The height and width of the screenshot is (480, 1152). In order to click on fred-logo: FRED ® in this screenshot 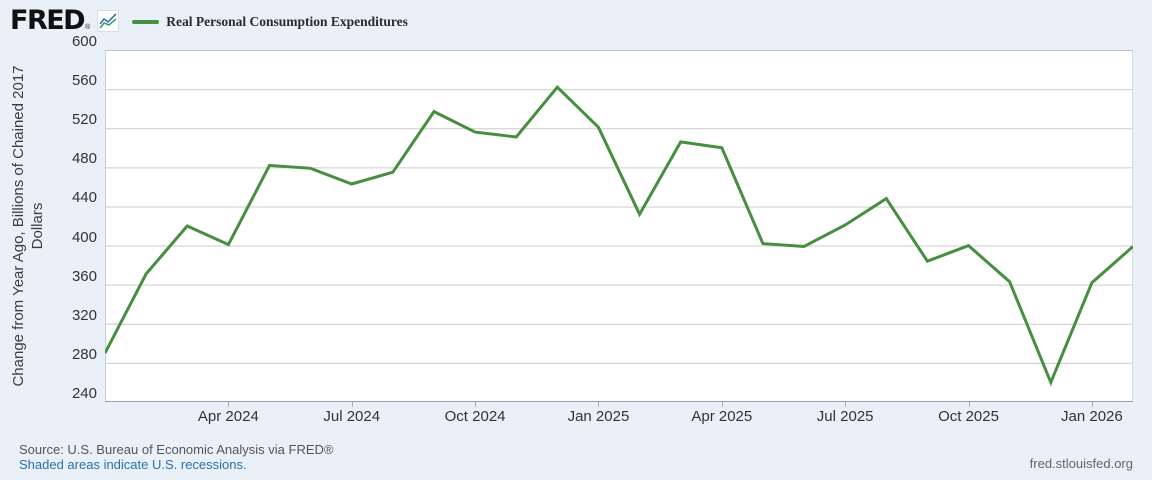, I will do `click(65, 20)`.